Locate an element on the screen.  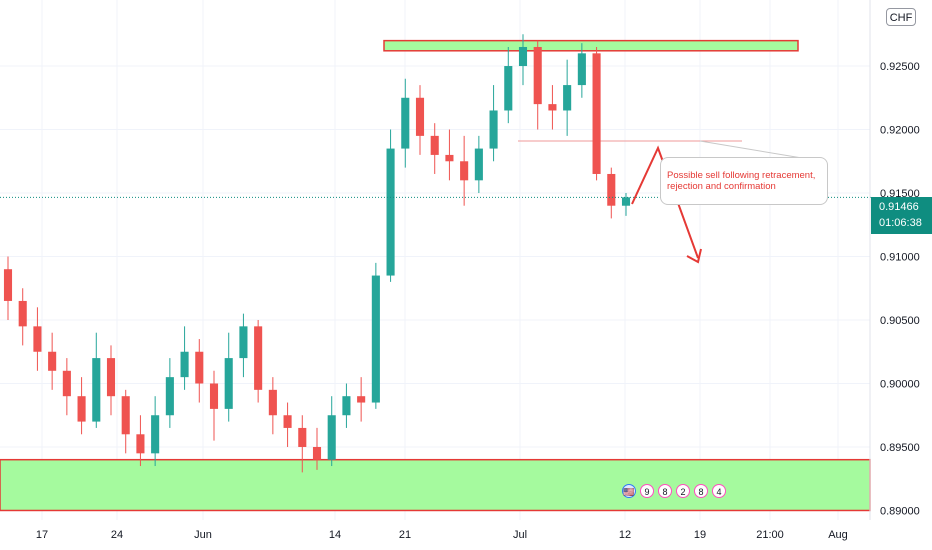
price-tick-label: 0.90000 is located at coordinates (900, 384).